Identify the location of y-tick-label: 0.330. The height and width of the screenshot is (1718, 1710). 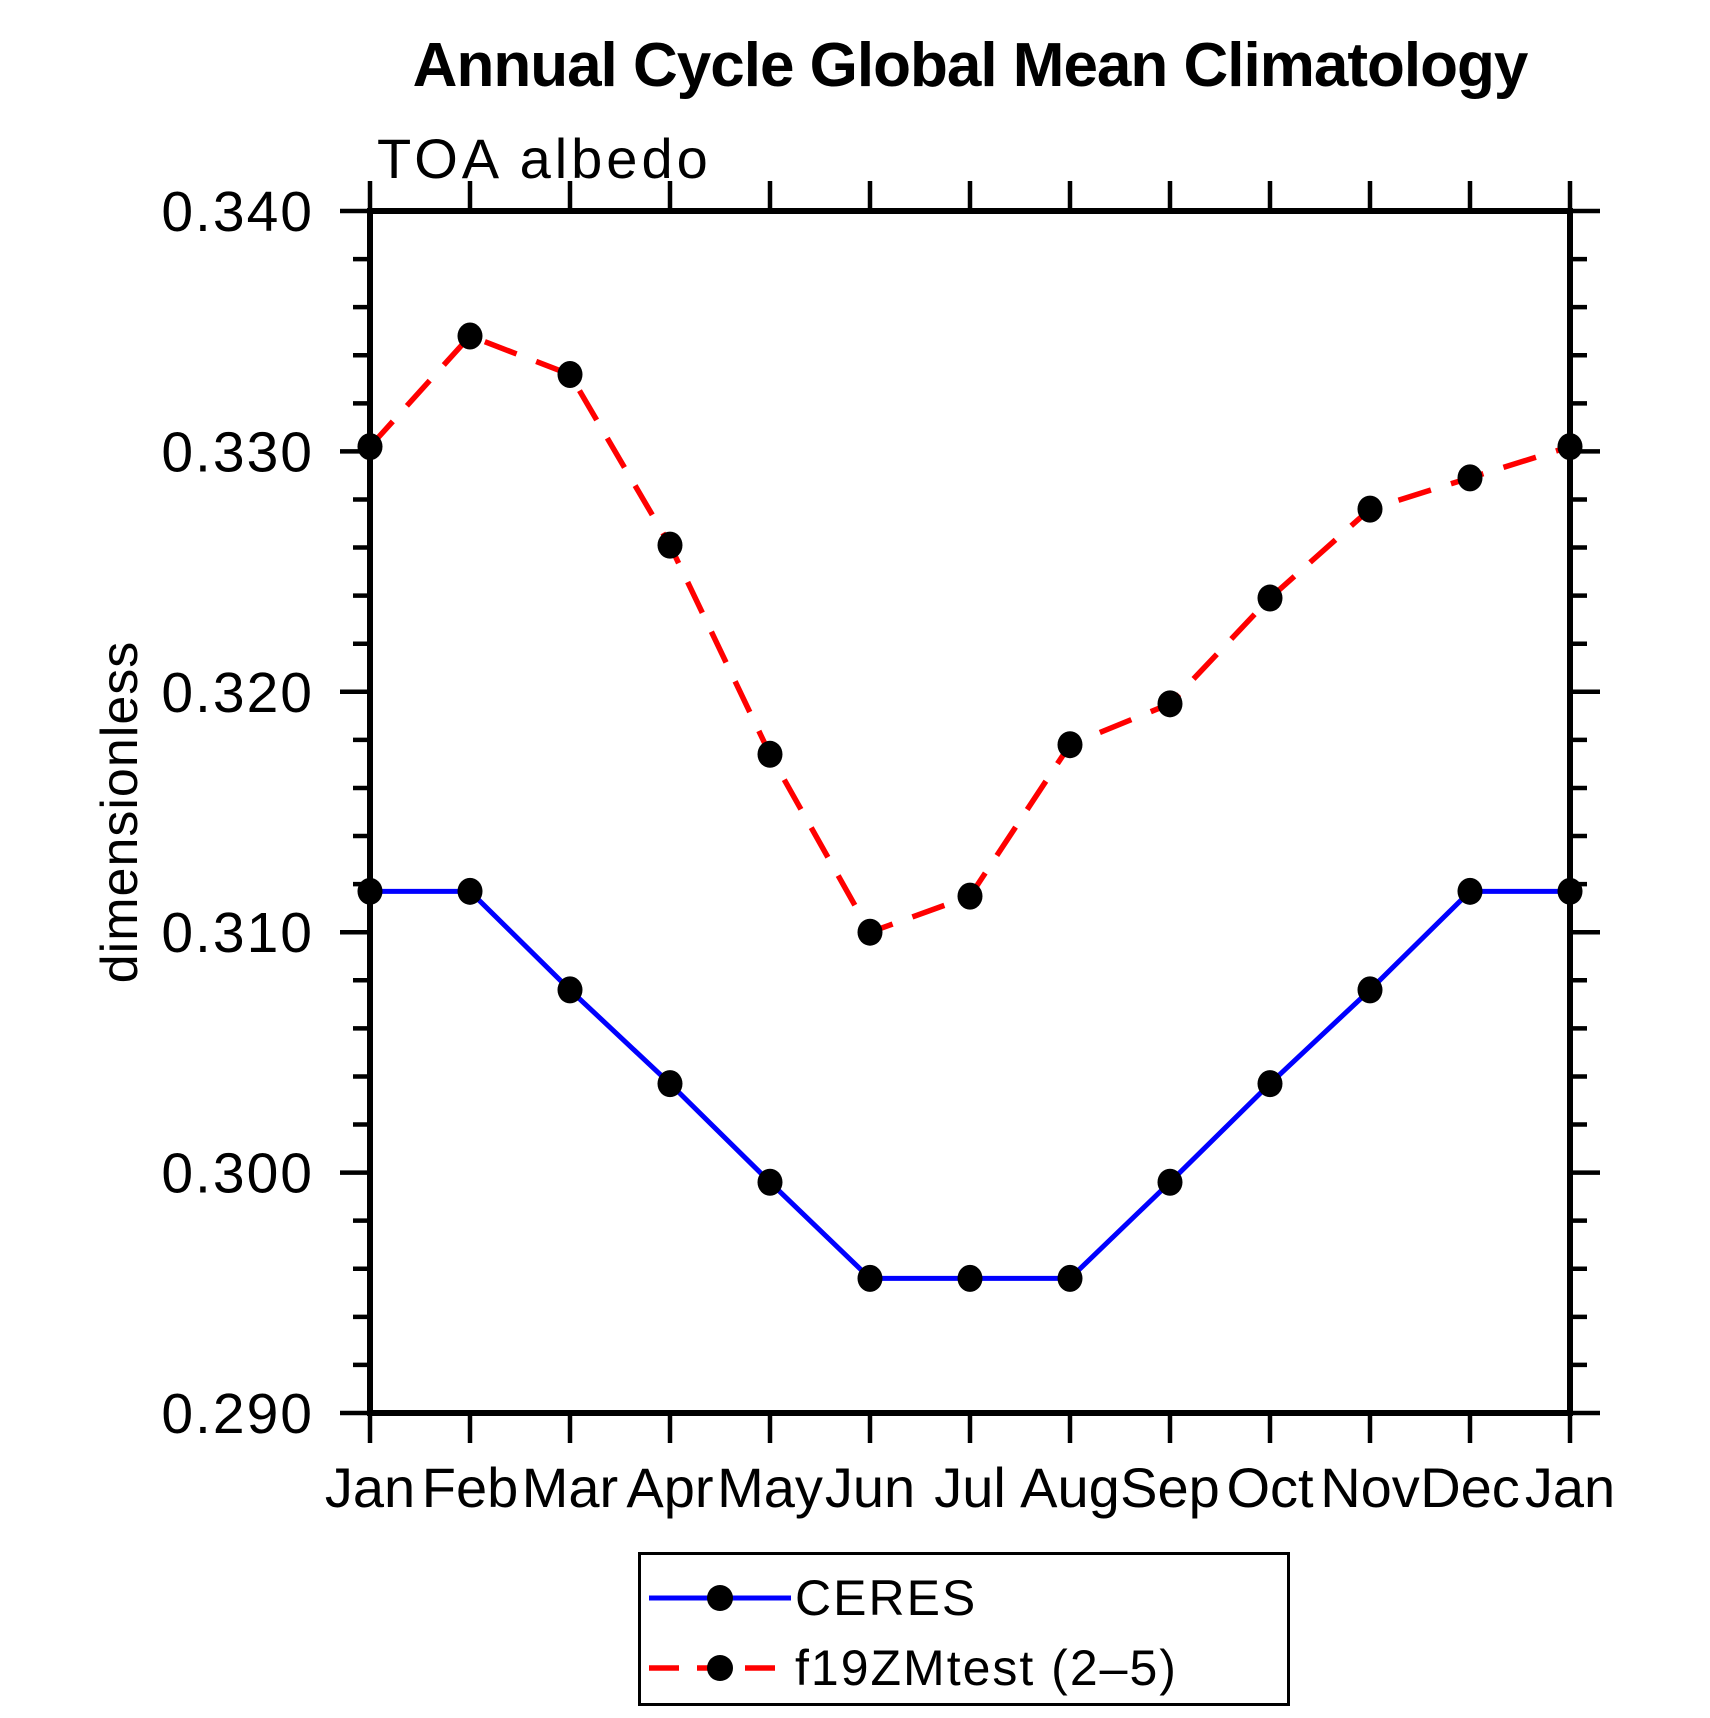
(237, 452).